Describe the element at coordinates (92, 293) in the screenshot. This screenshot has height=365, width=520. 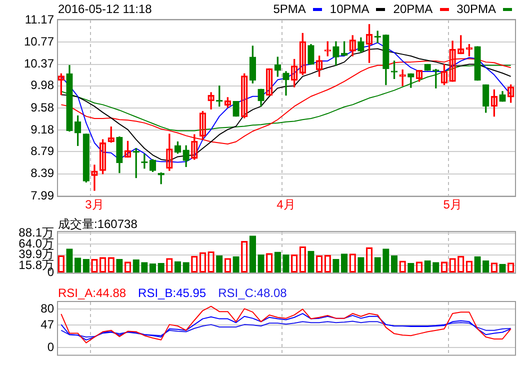
I see `series-label: RSI_A:44.88` at that location.